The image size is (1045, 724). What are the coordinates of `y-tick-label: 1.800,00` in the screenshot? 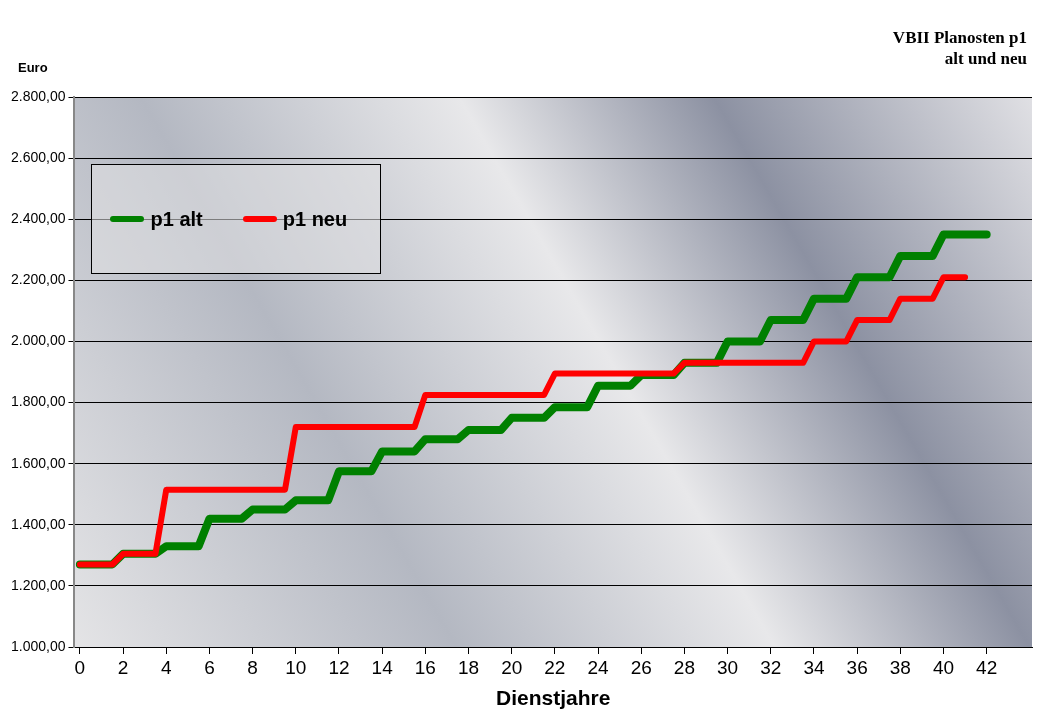 It's located at (38, 401).